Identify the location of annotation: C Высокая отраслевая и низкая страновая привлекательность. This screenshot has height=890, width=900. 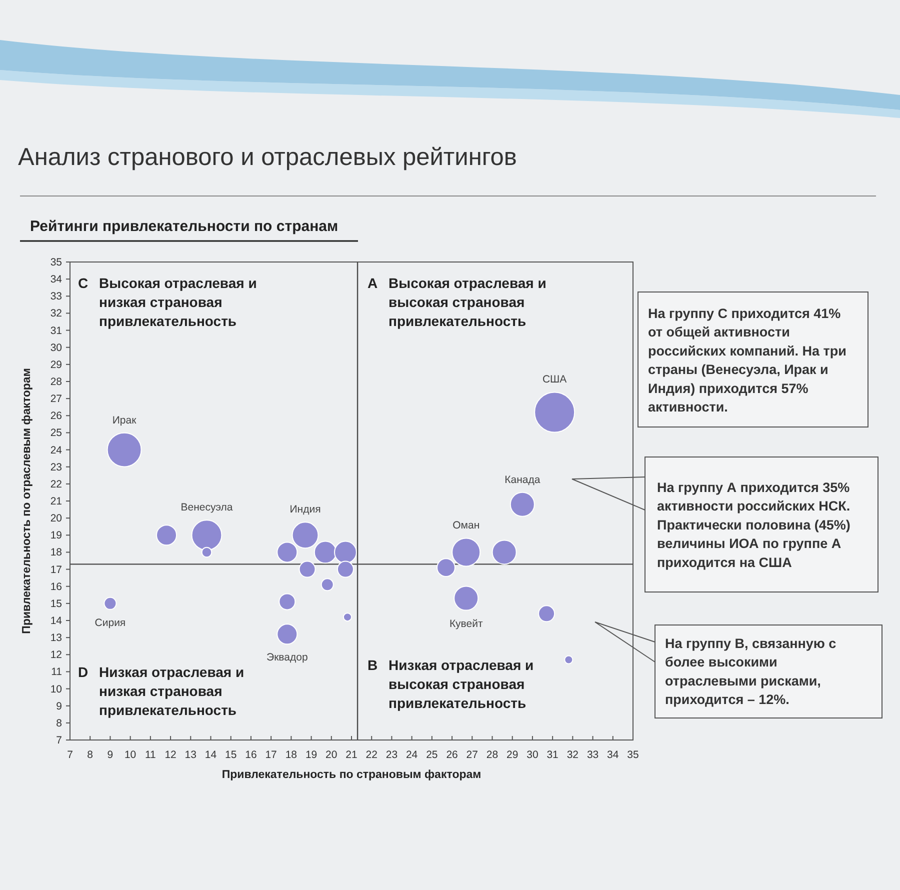
(167, 302).